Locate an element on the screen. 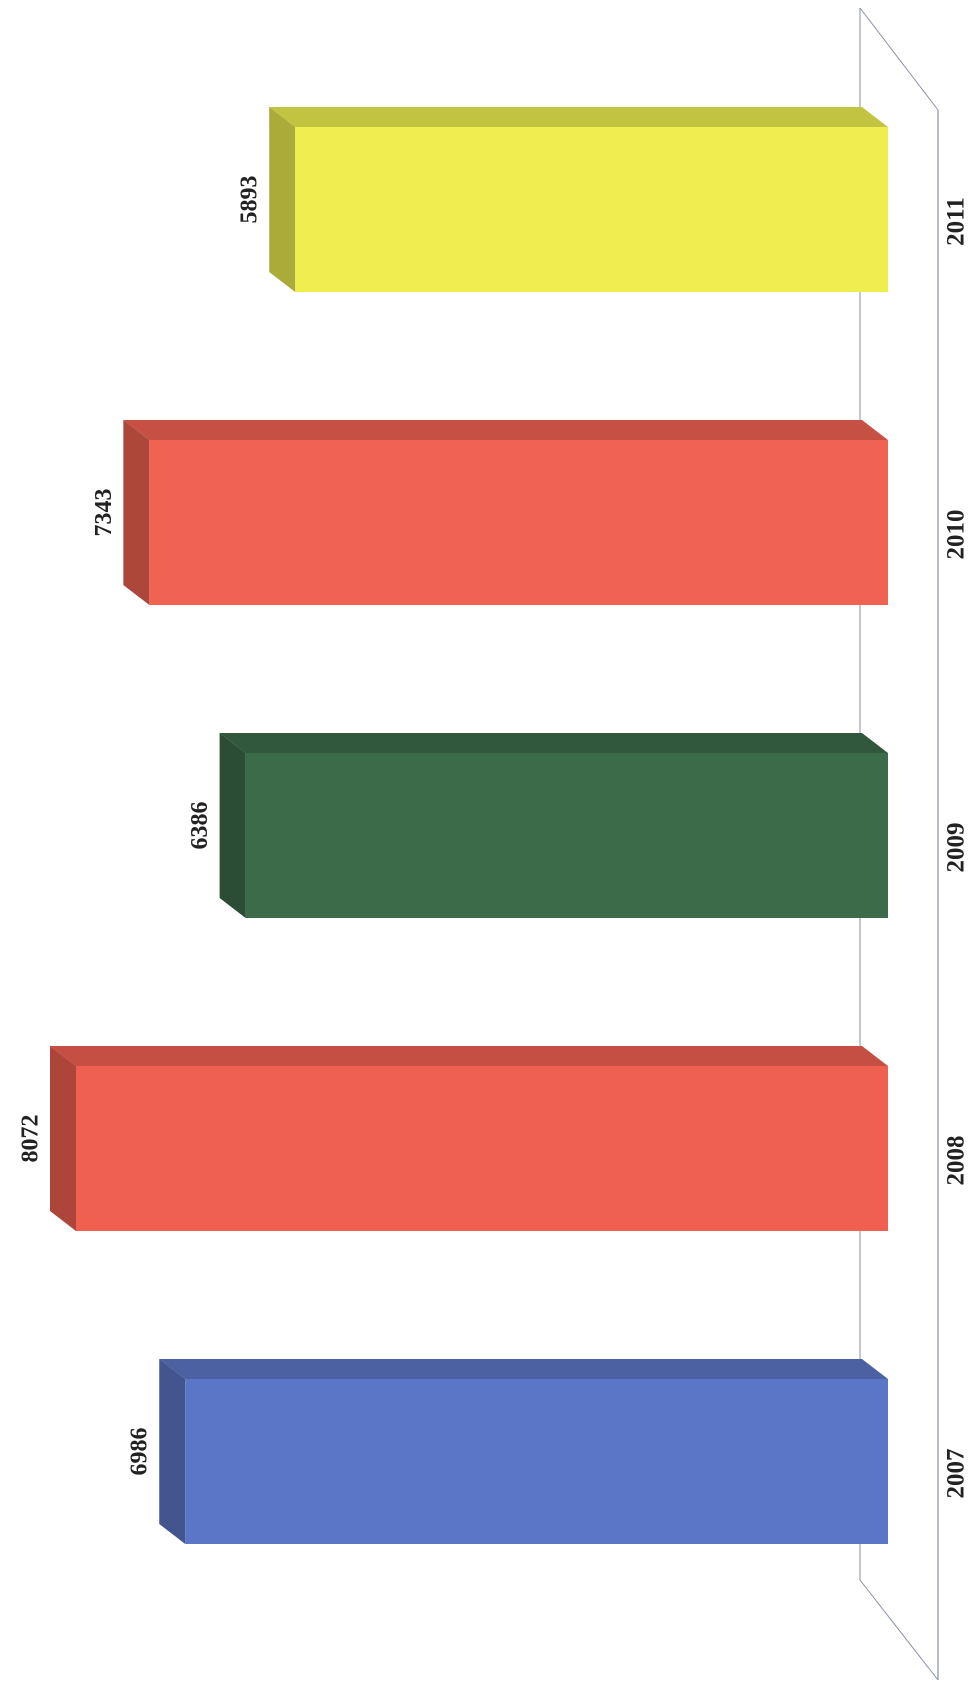 The height and width of the screenshot is (1690, 980). bar-2008 is located at coordinates (469, 1138).